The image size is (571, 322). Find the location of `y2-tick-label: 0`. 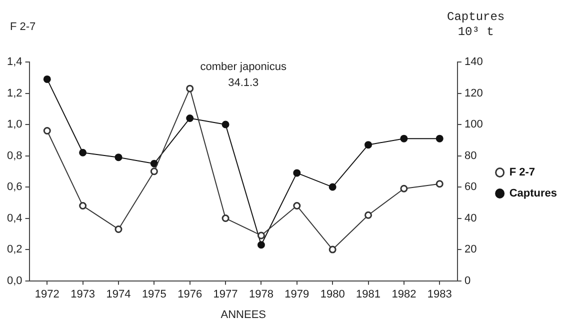

y2-tick-label: 0 is located at coordinates (467, 280).